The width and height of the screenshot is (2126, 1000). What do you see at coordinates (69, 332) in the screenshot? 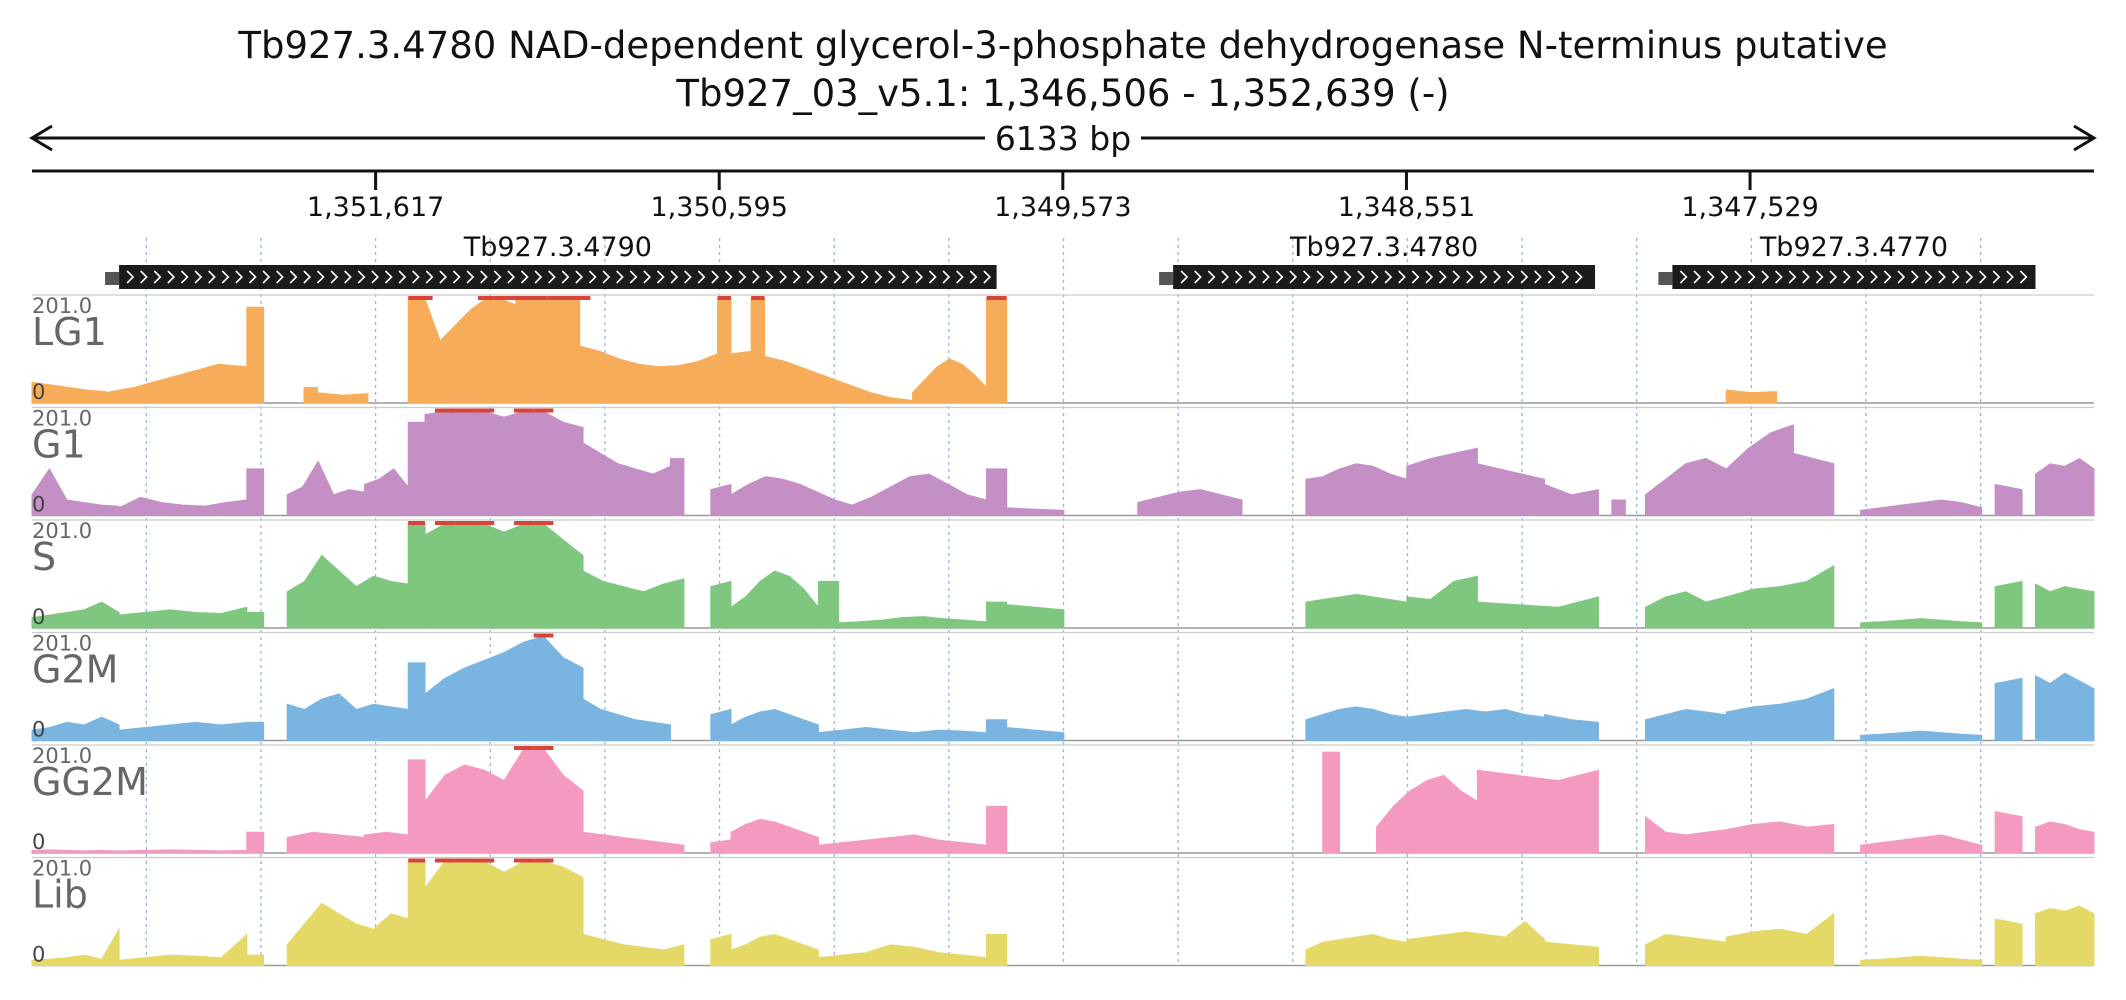
I see `track-name: LG1` at bounding box center [69, 332].